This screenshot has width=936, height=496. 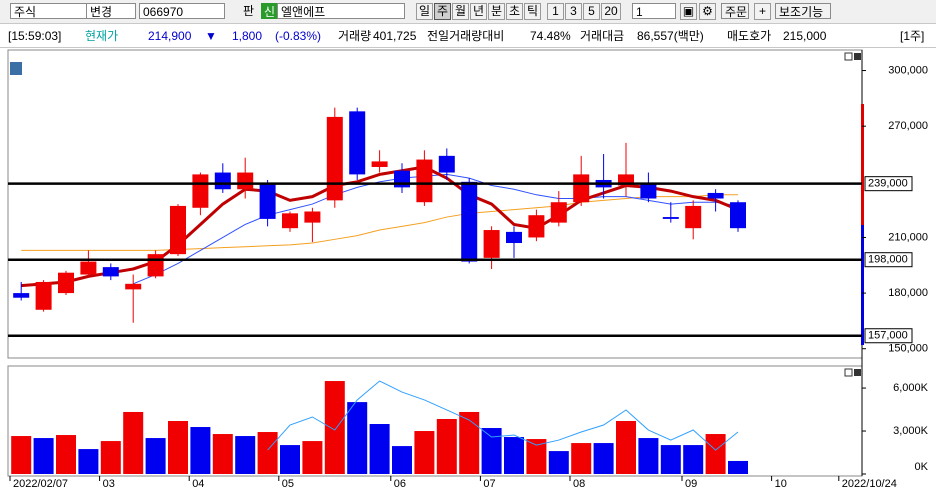 I want to click on save-icon: ▣, so click(x=688, y=11).